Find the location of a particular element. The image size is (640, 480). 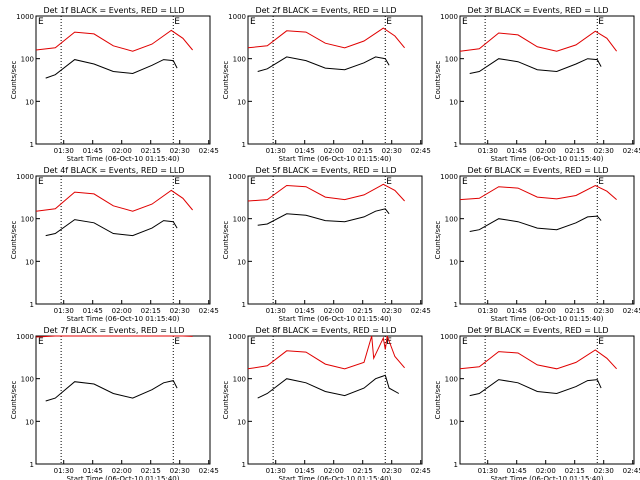

panel-title: Det 2f BLACK = Events, RED = LLD is located at coordinates (325, 10).